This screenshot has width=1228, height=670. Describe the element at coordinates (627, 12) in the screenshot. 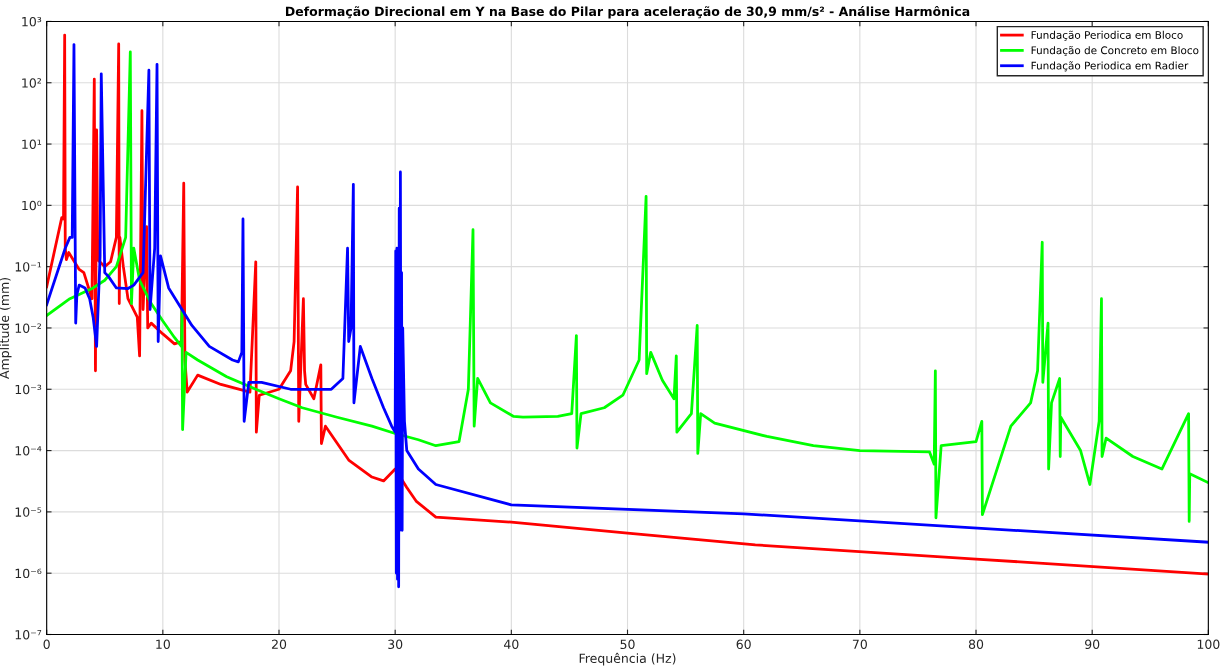

I see `chart-title: Deformação Direcional em Y na Base do Pilar para aceleração de 30,9 mm/s² - Análise Harmônica` at that location.